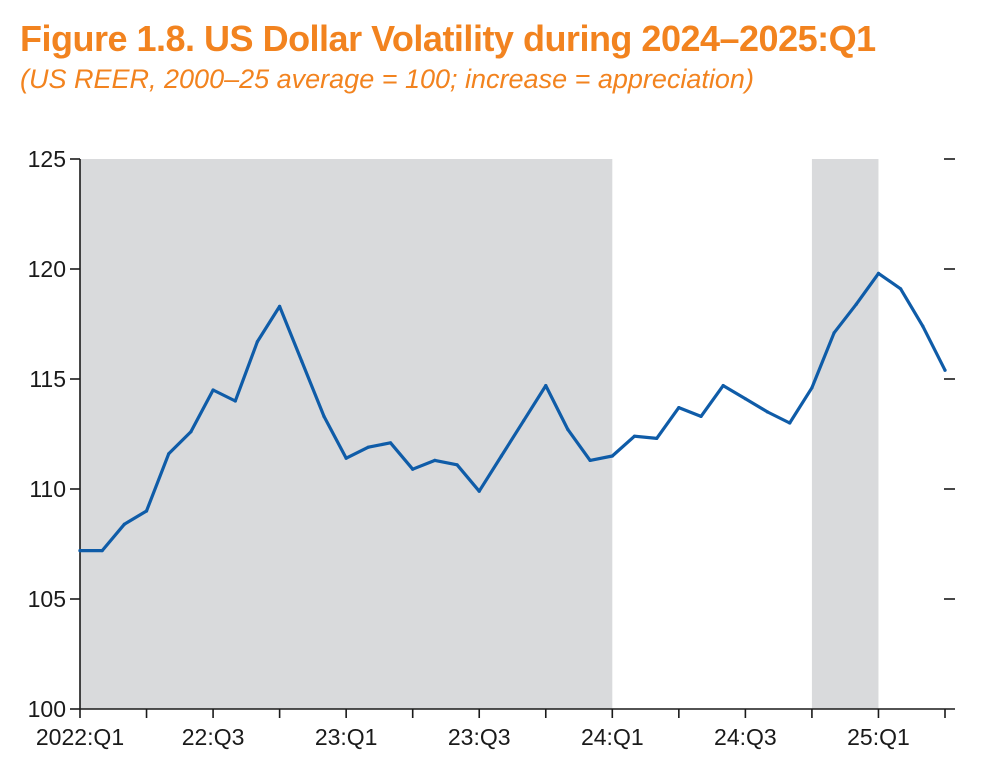  What do you see at coordinates (47, 709) in the screenshot?
I see `y-tick-label-100: 100` at bounding box center [47, 709].